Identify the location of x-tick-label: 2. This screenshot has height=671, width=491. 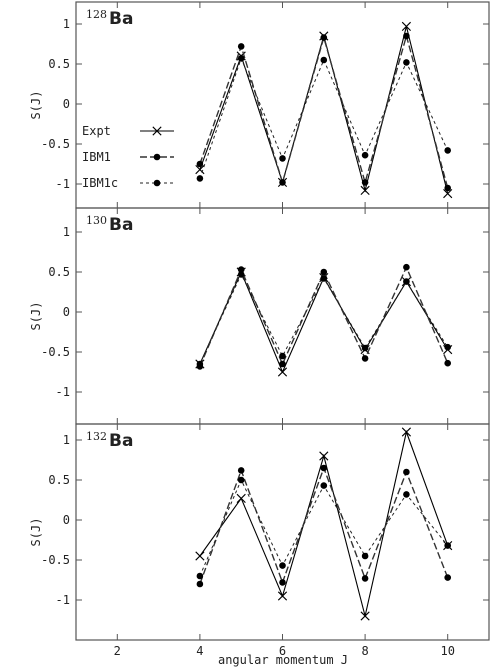
(117, 651).